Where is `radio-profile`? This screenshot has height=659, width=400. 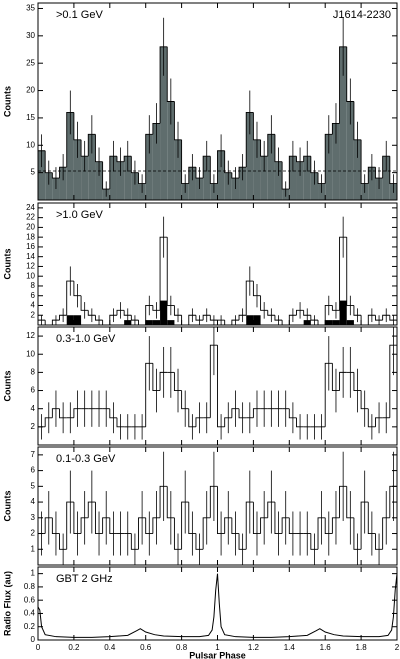 radio-profile is located at coordinates (217, 605).